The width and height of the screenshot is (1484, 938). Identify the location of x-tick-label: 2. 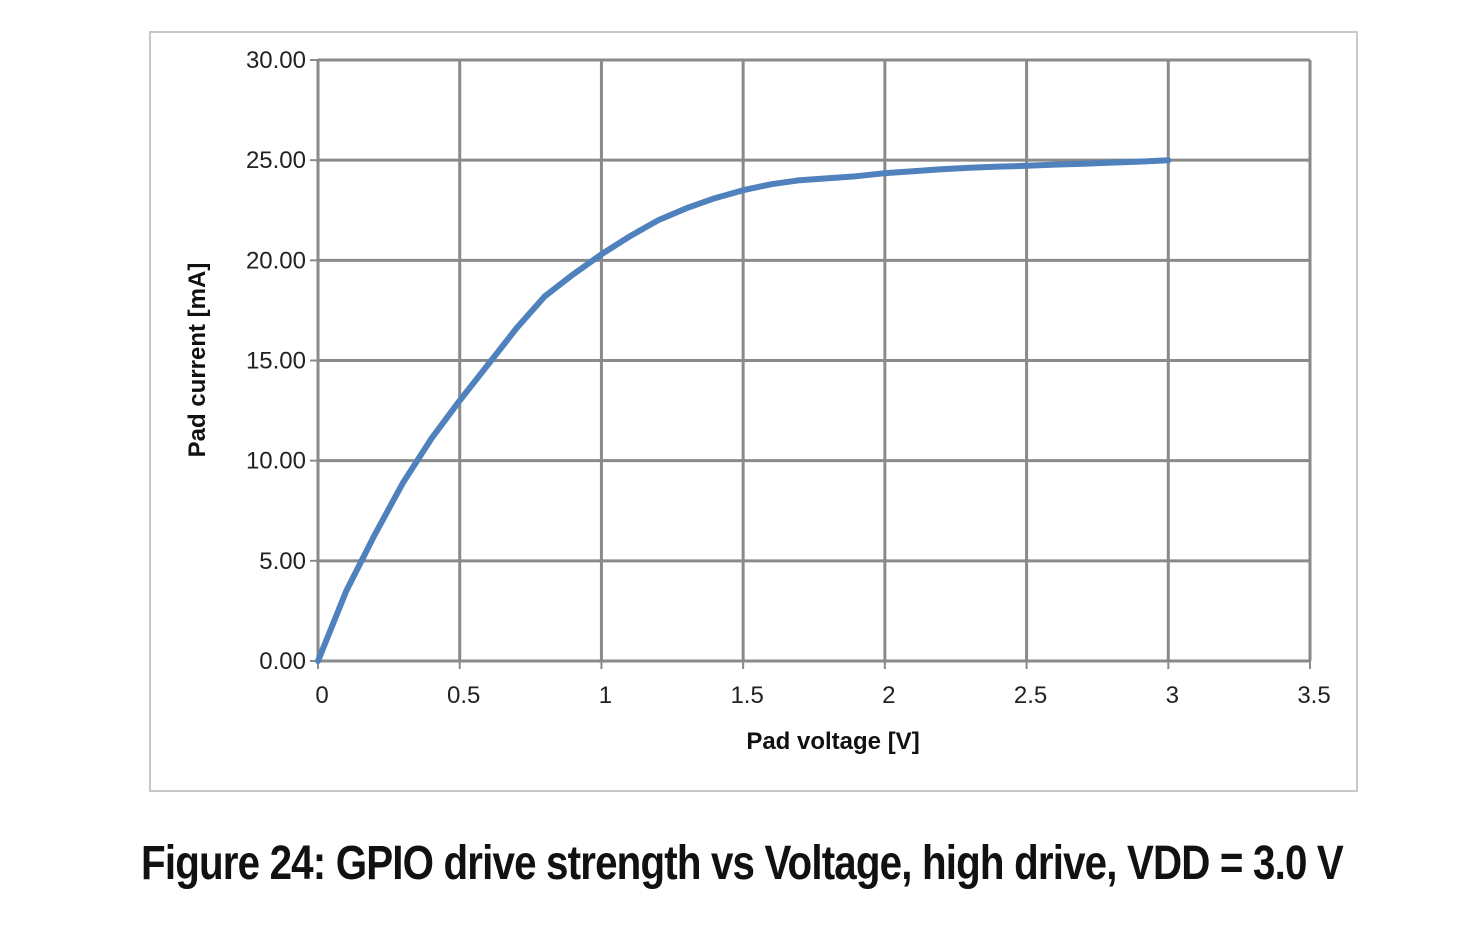
(888, 695).